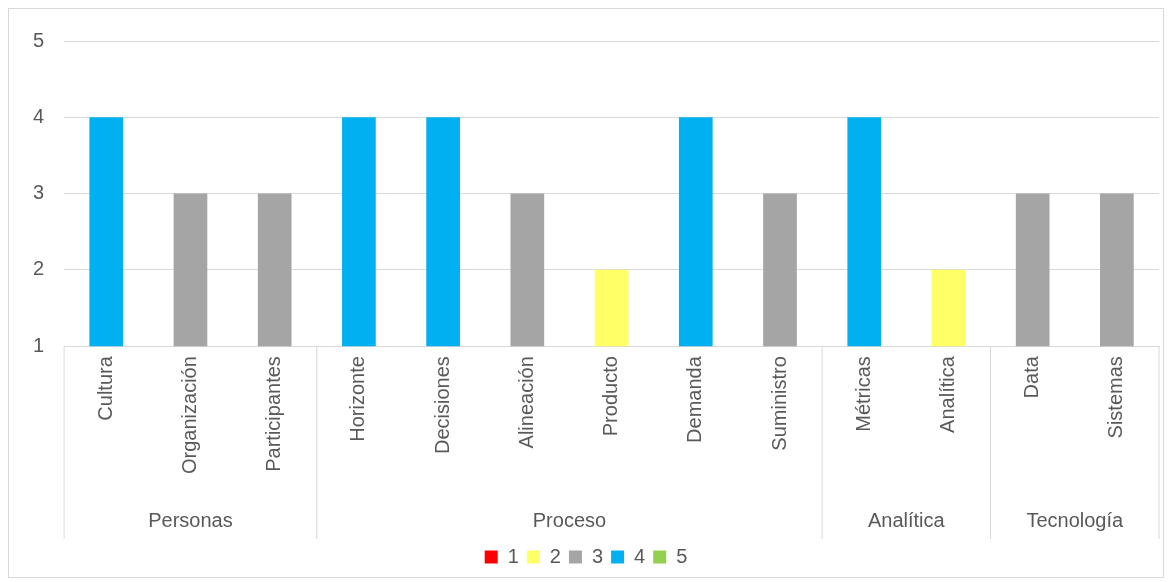  Describe the element at coordinates (357, 399) in the screenshot. I see `x-tick-label: Horizonte` at that location.